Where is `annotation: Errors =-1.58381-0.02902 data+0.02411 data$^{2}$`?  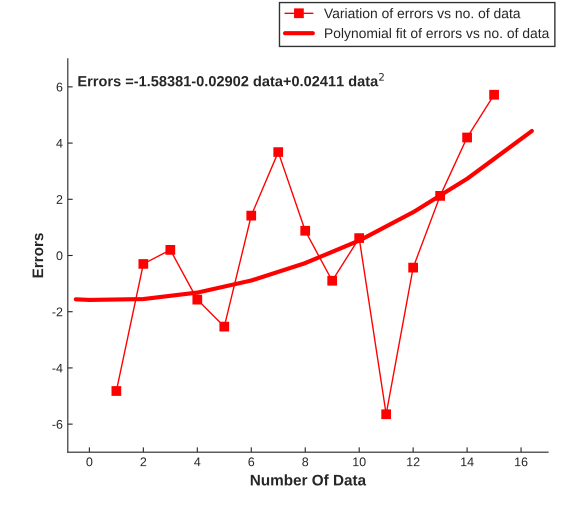 annotation: Errors =-1.58381-0.02902 data+0.02411 data$^{2}$ is located at coordinates (231, 79).